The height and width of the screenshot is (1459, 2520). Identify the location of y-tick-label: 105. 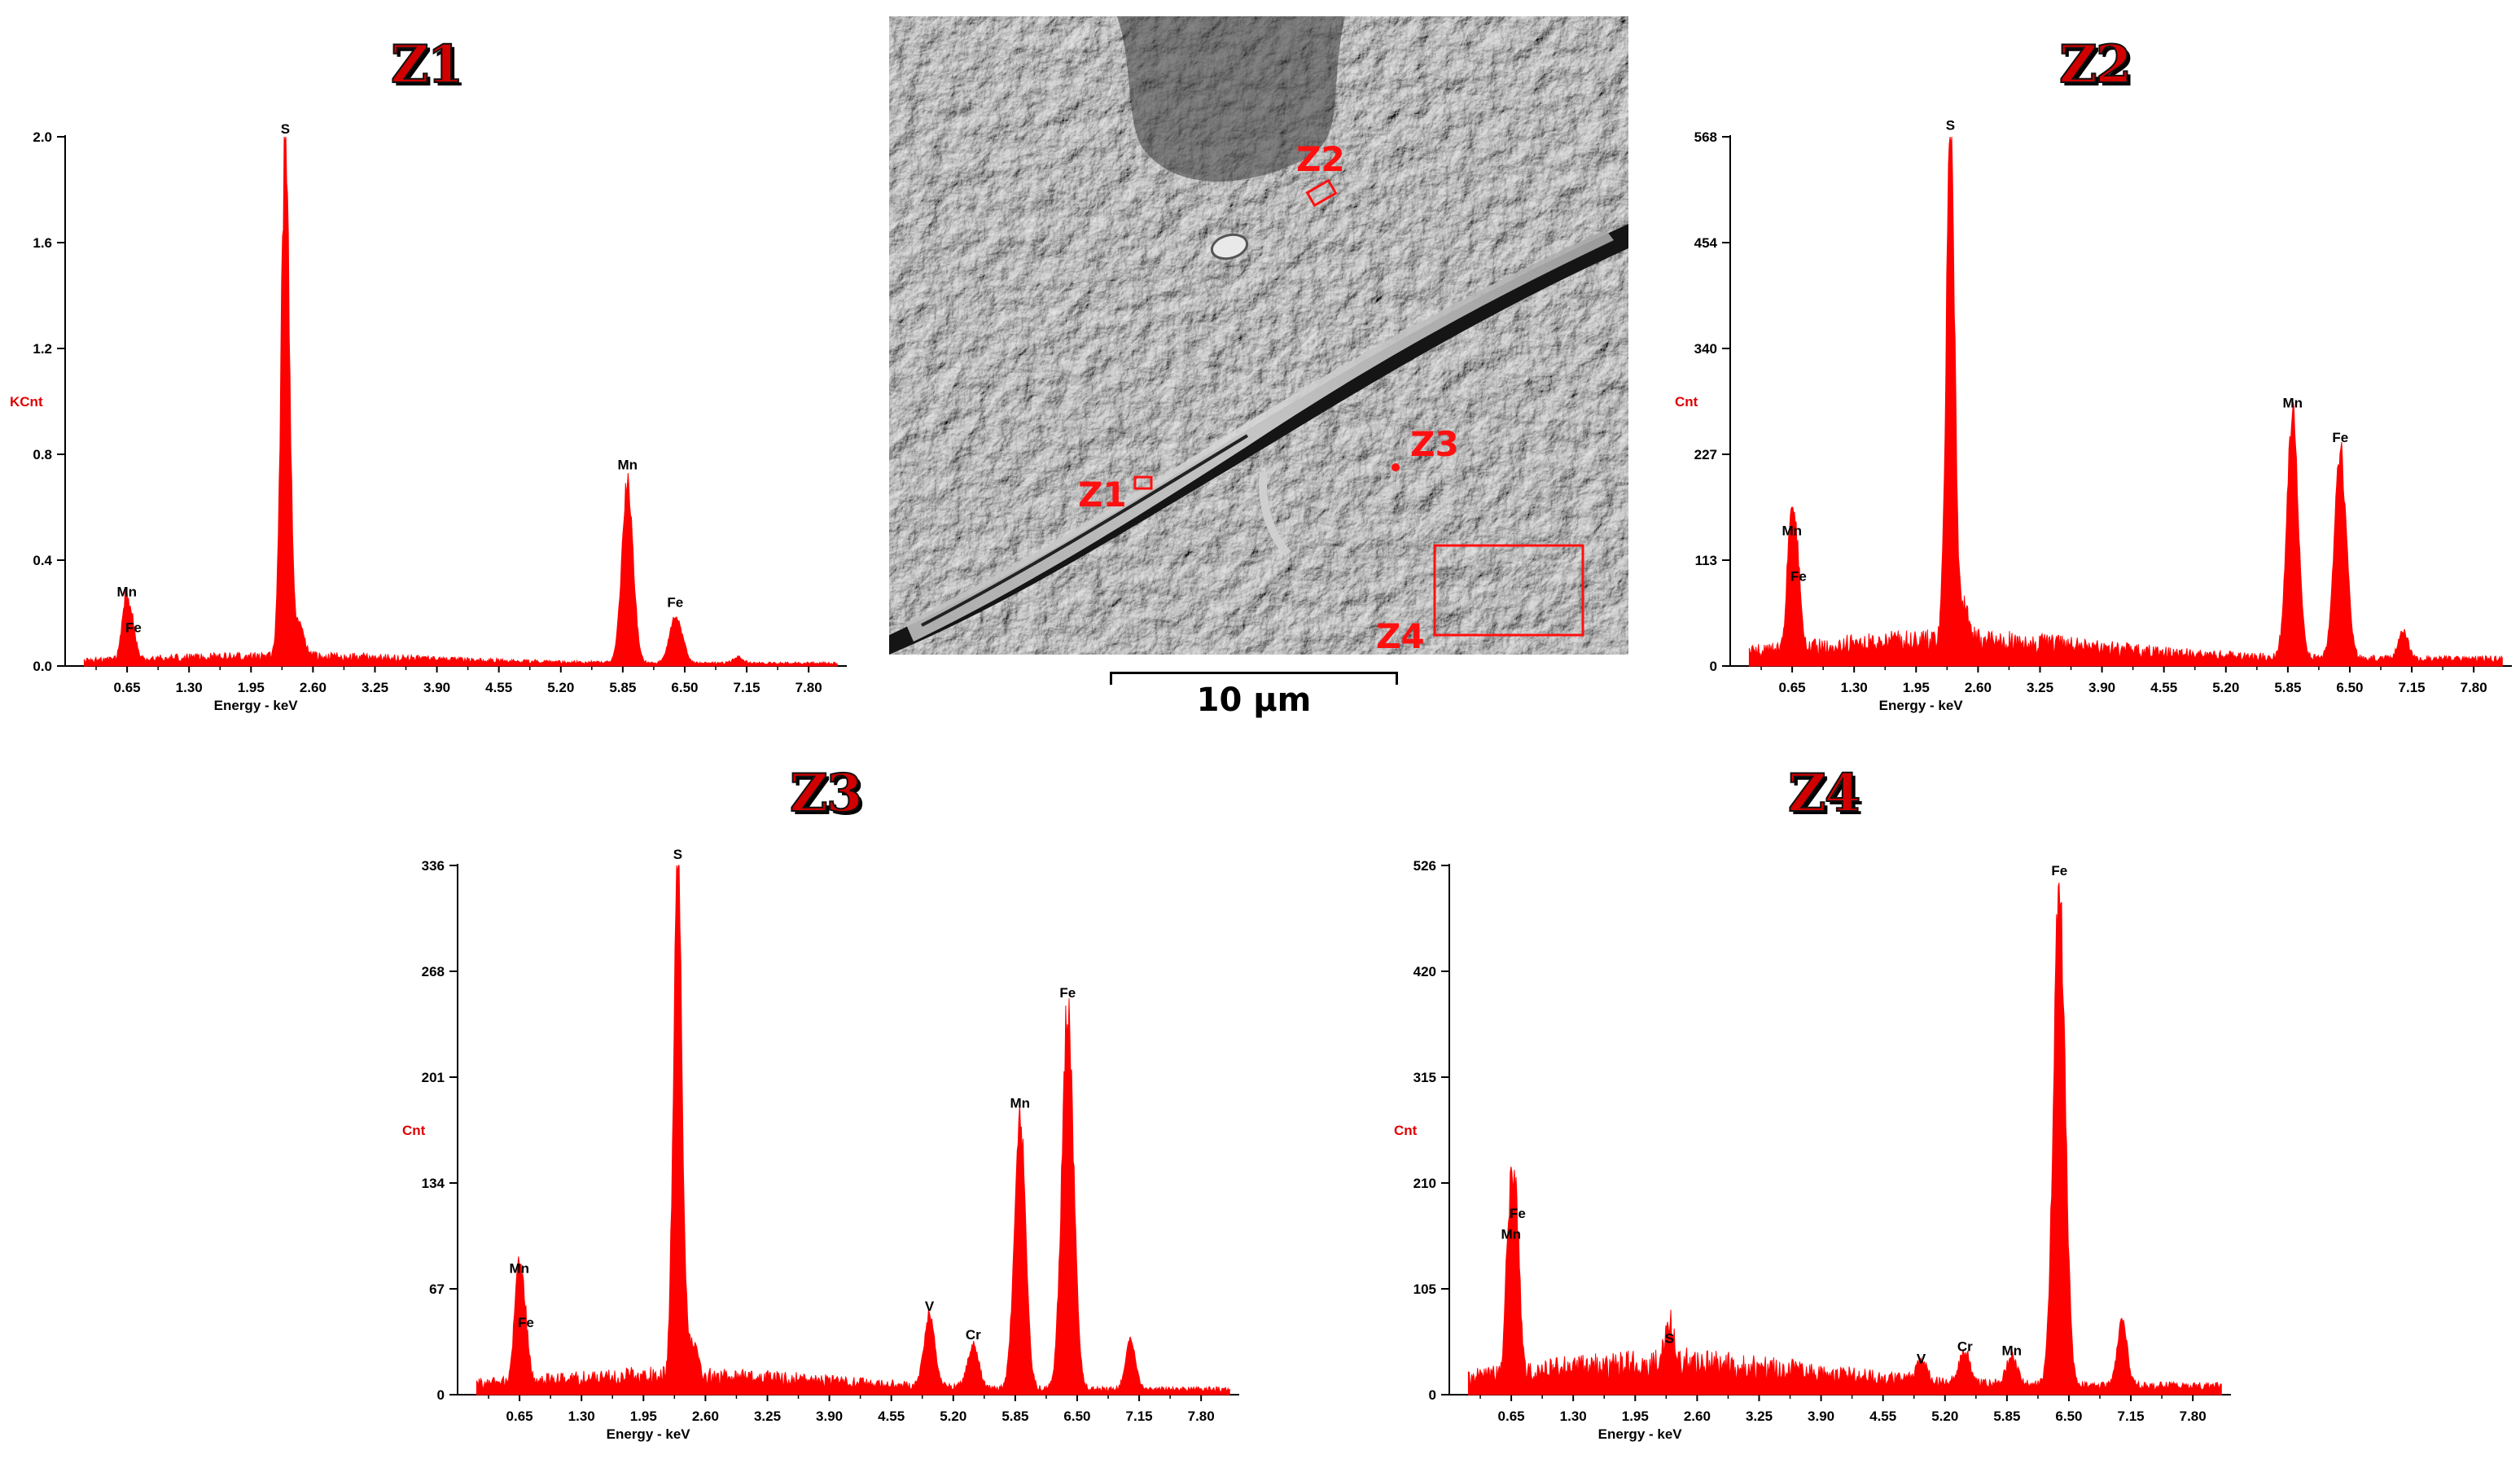
(1425, 1289).